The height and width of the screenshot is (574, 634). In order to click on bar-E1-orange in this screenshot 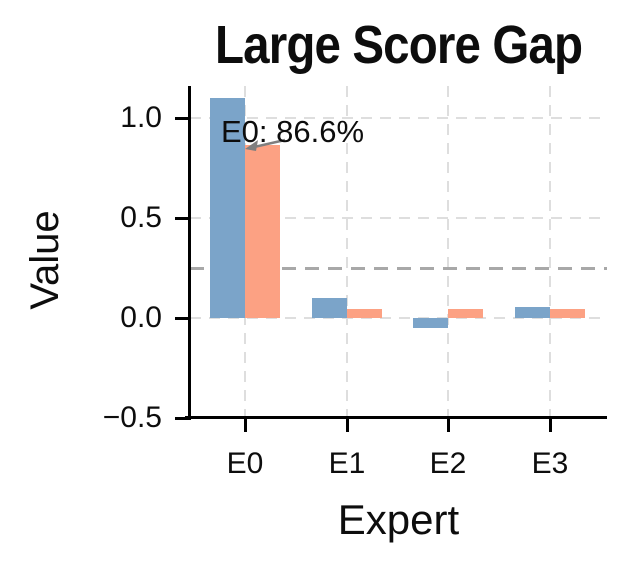, I will do `click(364, 313)`.